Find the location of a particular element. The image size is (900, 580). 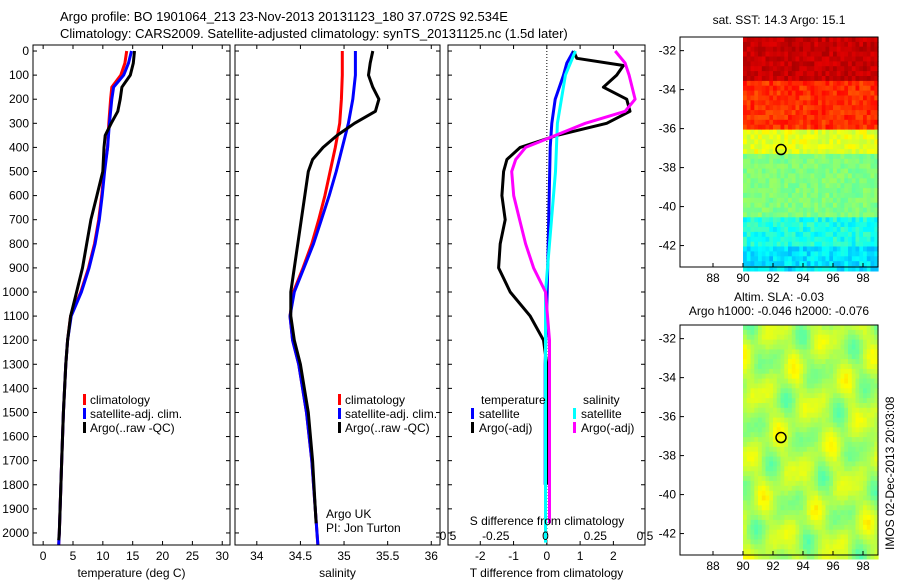

y-tick-label: 700 is located at coordinates (19, 220).